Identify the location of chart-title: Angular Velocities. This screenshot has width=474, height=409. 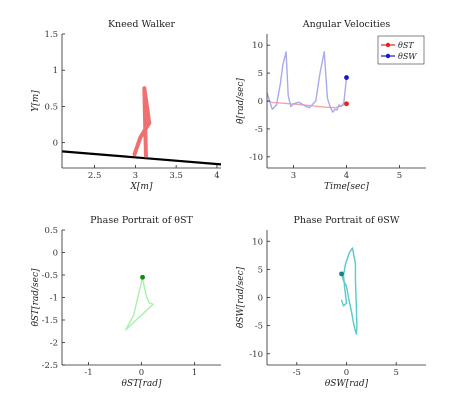
(346, 24).